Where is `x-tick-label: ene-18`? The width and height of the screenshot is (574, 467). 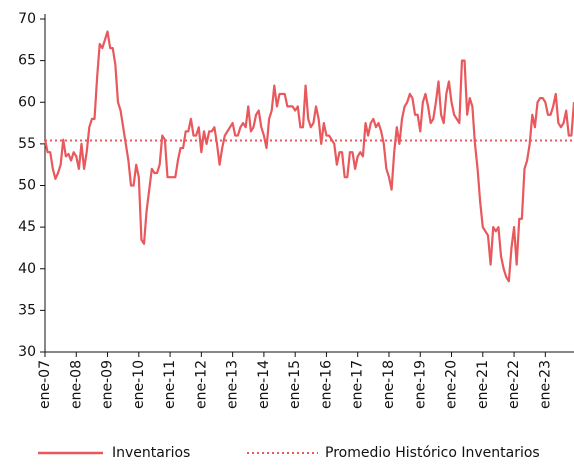
x-tick-label: ene-18 is located at coordinates (389, 384).